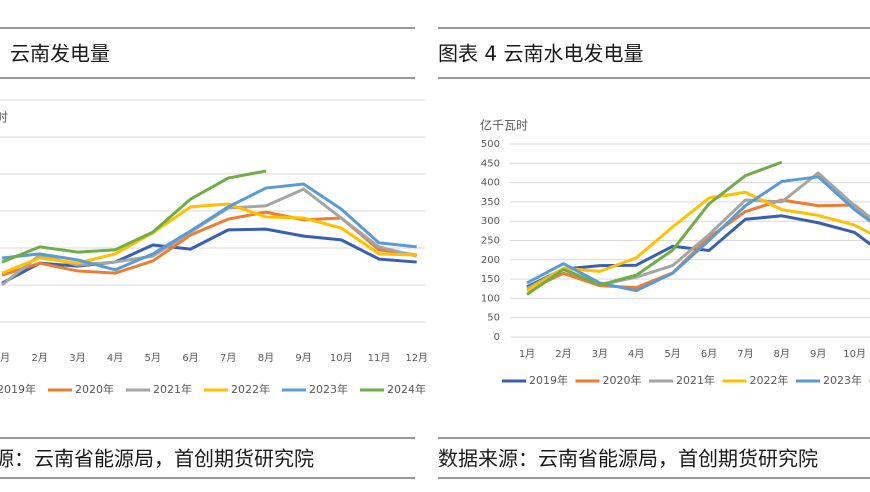 The width and height of the screenshot is (870, 492). Describe the element at coordinates (540, 54) in the screenshot. I see `chart-title: 图表 4 云南水电发电量` at that location.